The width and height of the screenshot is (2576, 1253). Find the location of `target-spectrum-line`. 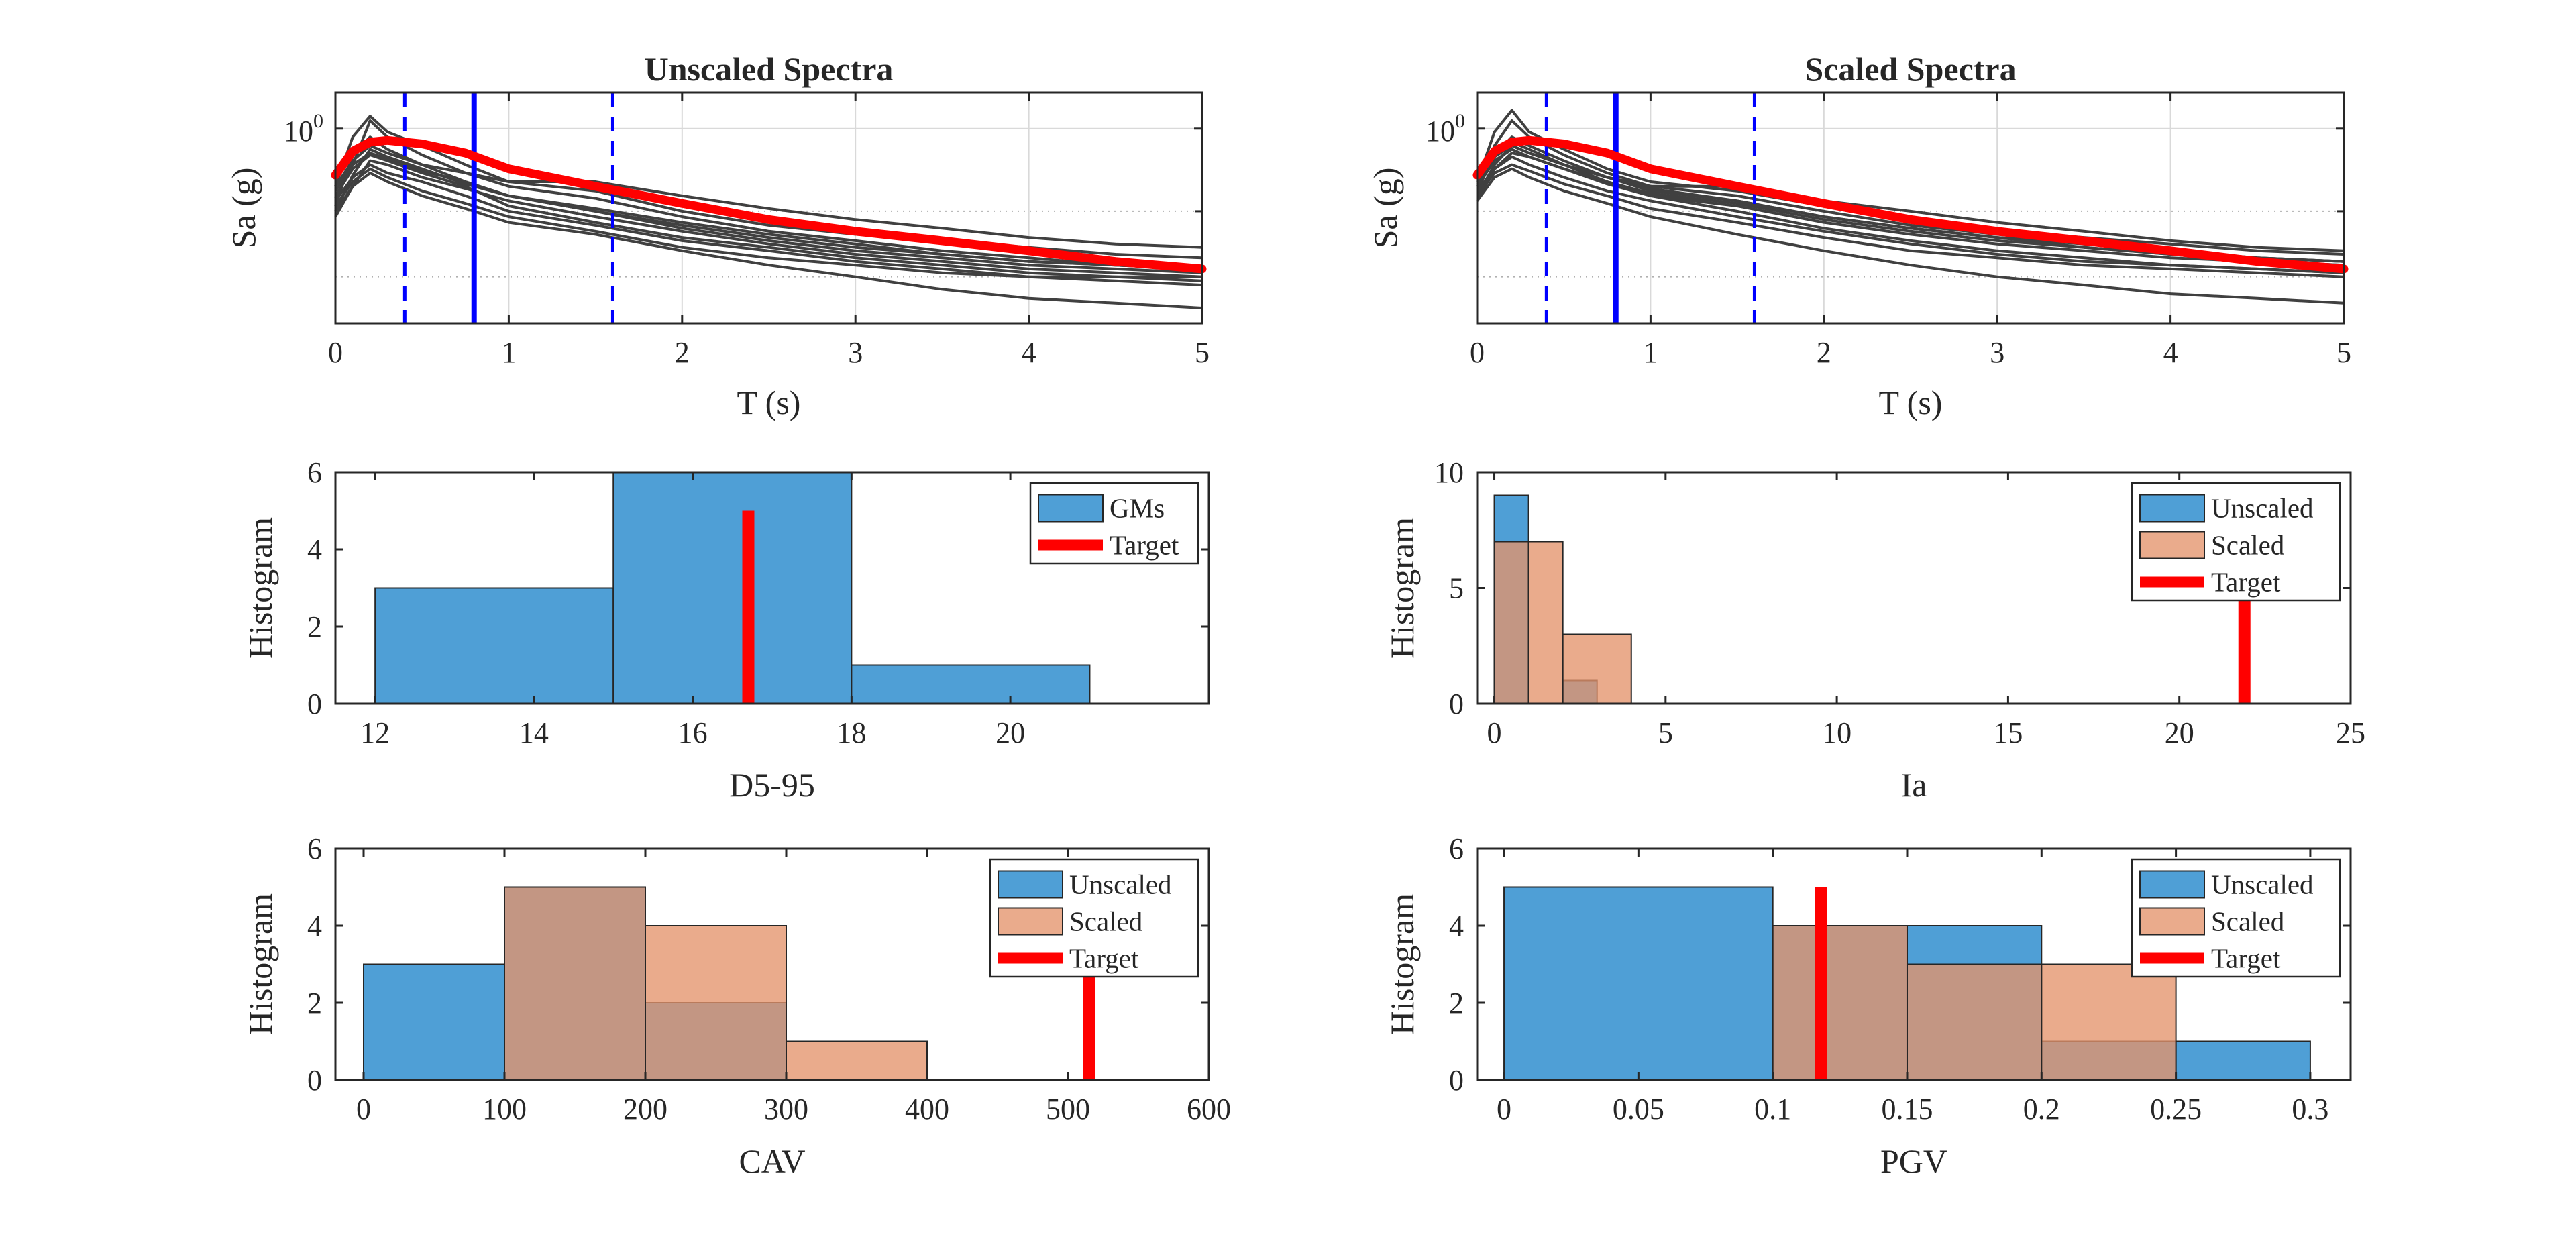

target-spectrum-line is located at coordinates (1910, 204).